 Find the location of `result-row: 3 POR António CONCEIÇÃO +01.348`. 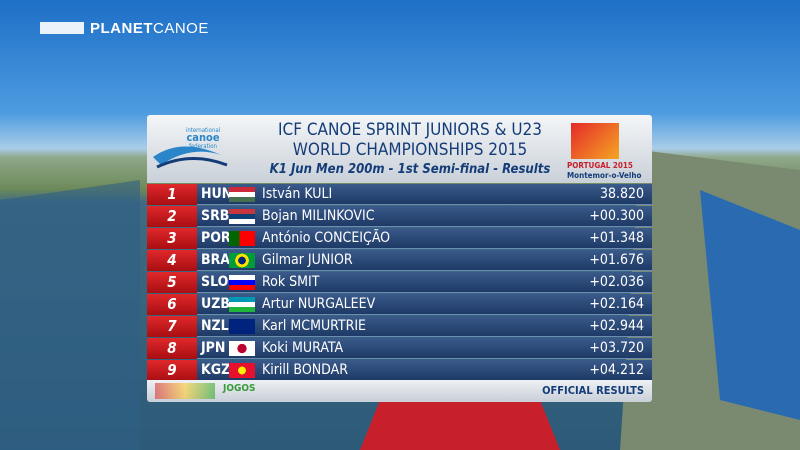

result-row: 3 POR António CONCEIÇÃO +01.348 is located at coordinates (399, 238).